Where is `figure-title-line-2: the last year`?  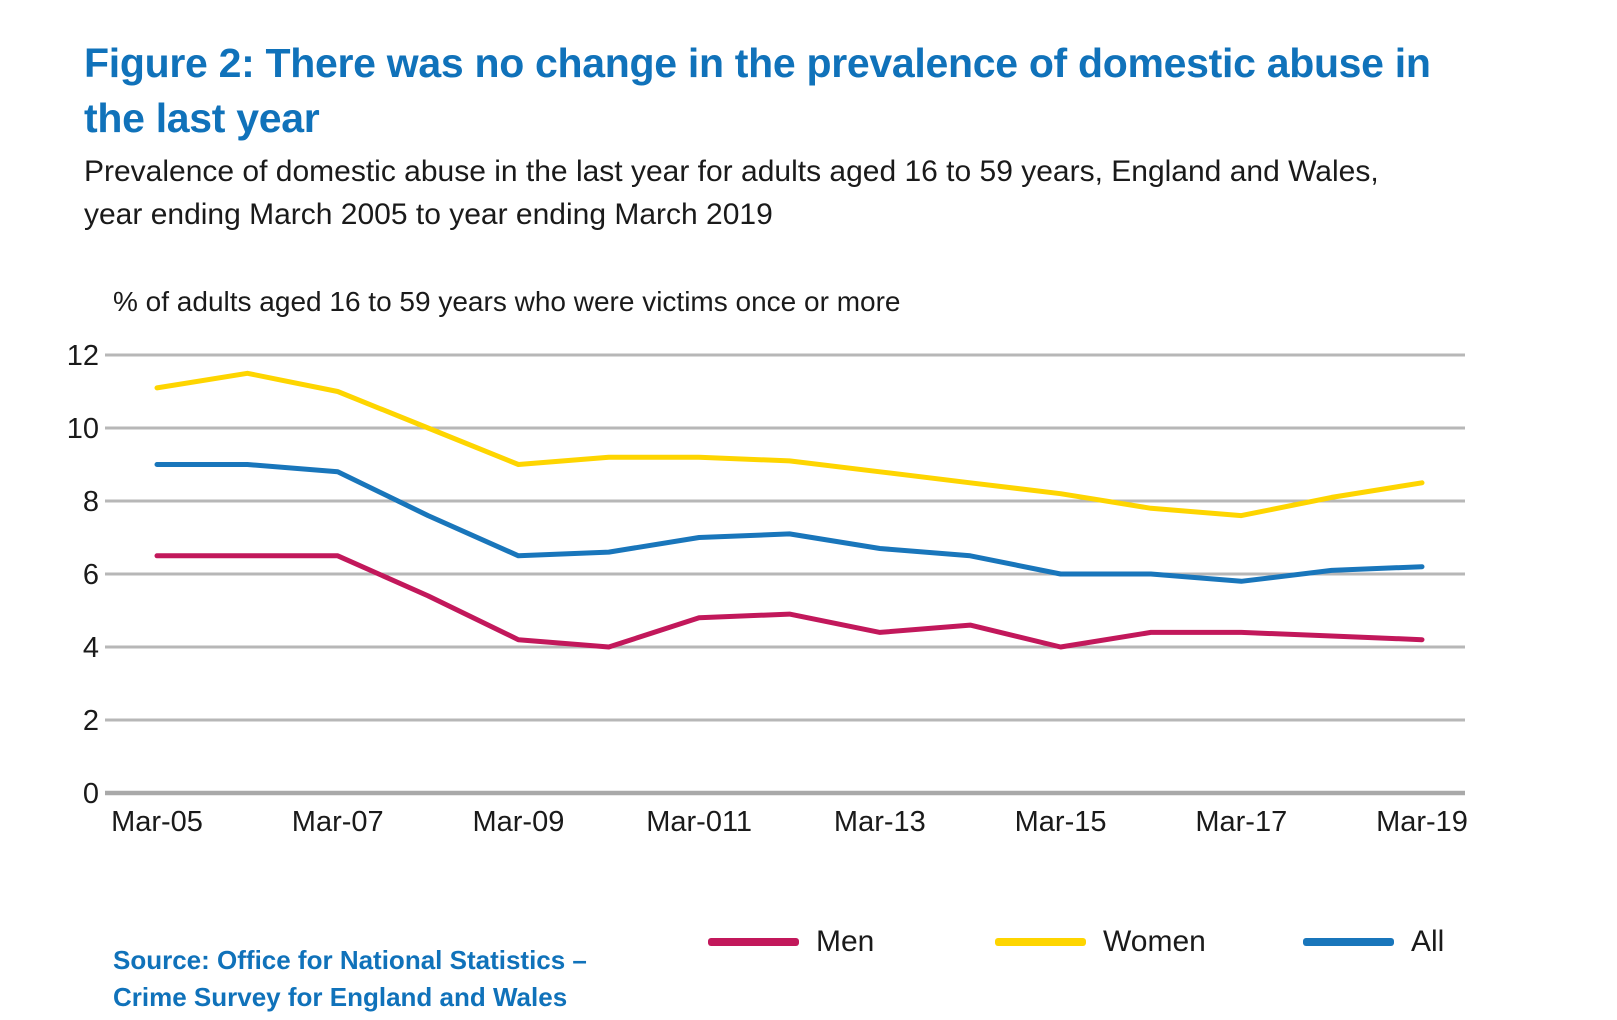
figure-title-line-2: the last year is located at coordinates (202, 118).